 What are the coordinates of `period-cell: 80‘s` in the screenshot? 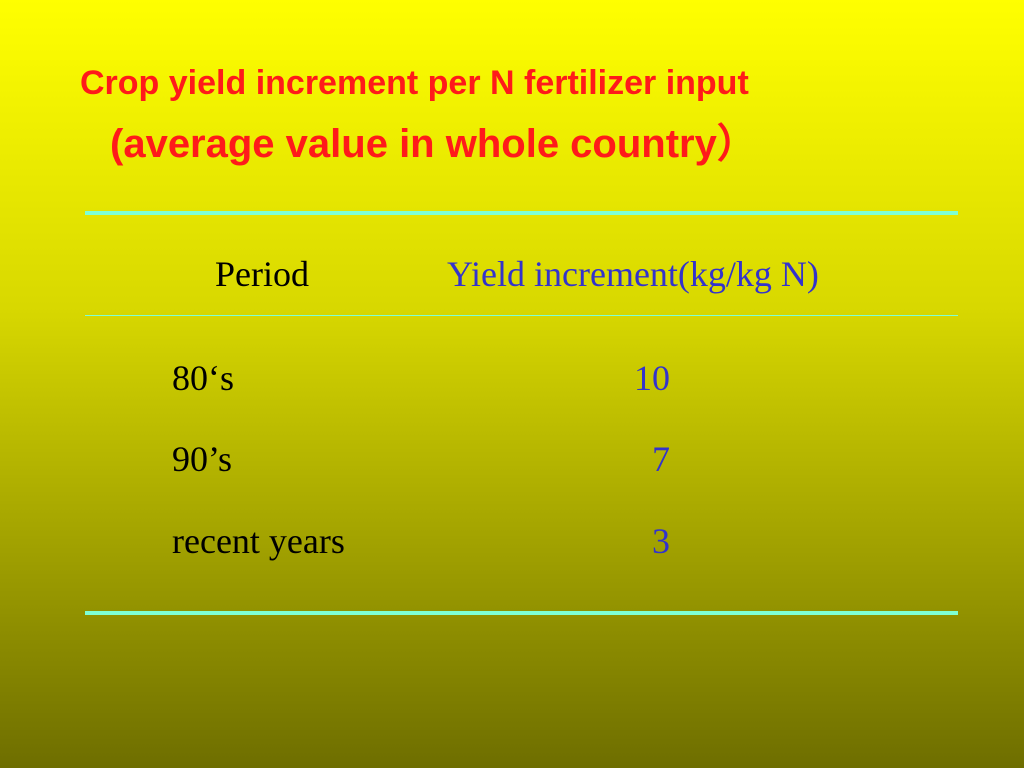 It's located at (203, 378).